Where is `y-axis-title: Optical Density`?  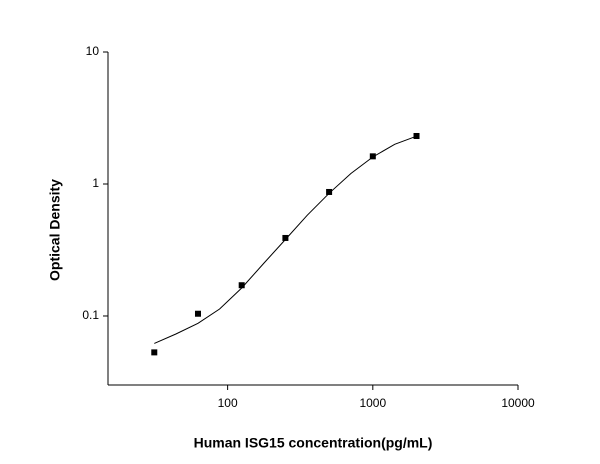 y-axis-title: Optical Density is located at coordinates (55, 230).